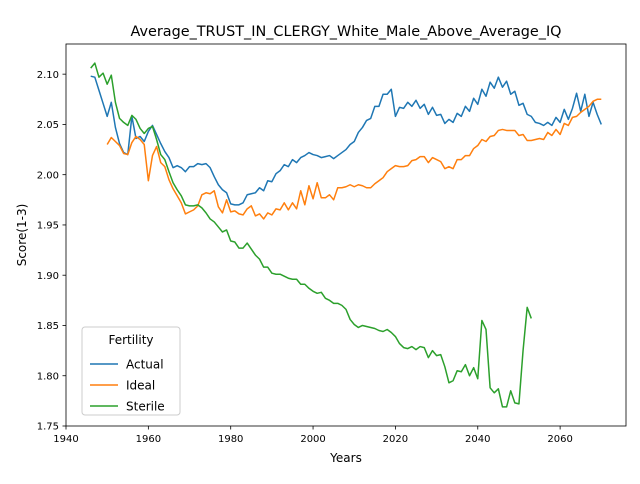 This screenshot has height=484, width=640. What do you see at coordinates (22, 235) in the screenshot?
I see `y-axis-label: Score(1-3)` at bounding box center [22, 235].